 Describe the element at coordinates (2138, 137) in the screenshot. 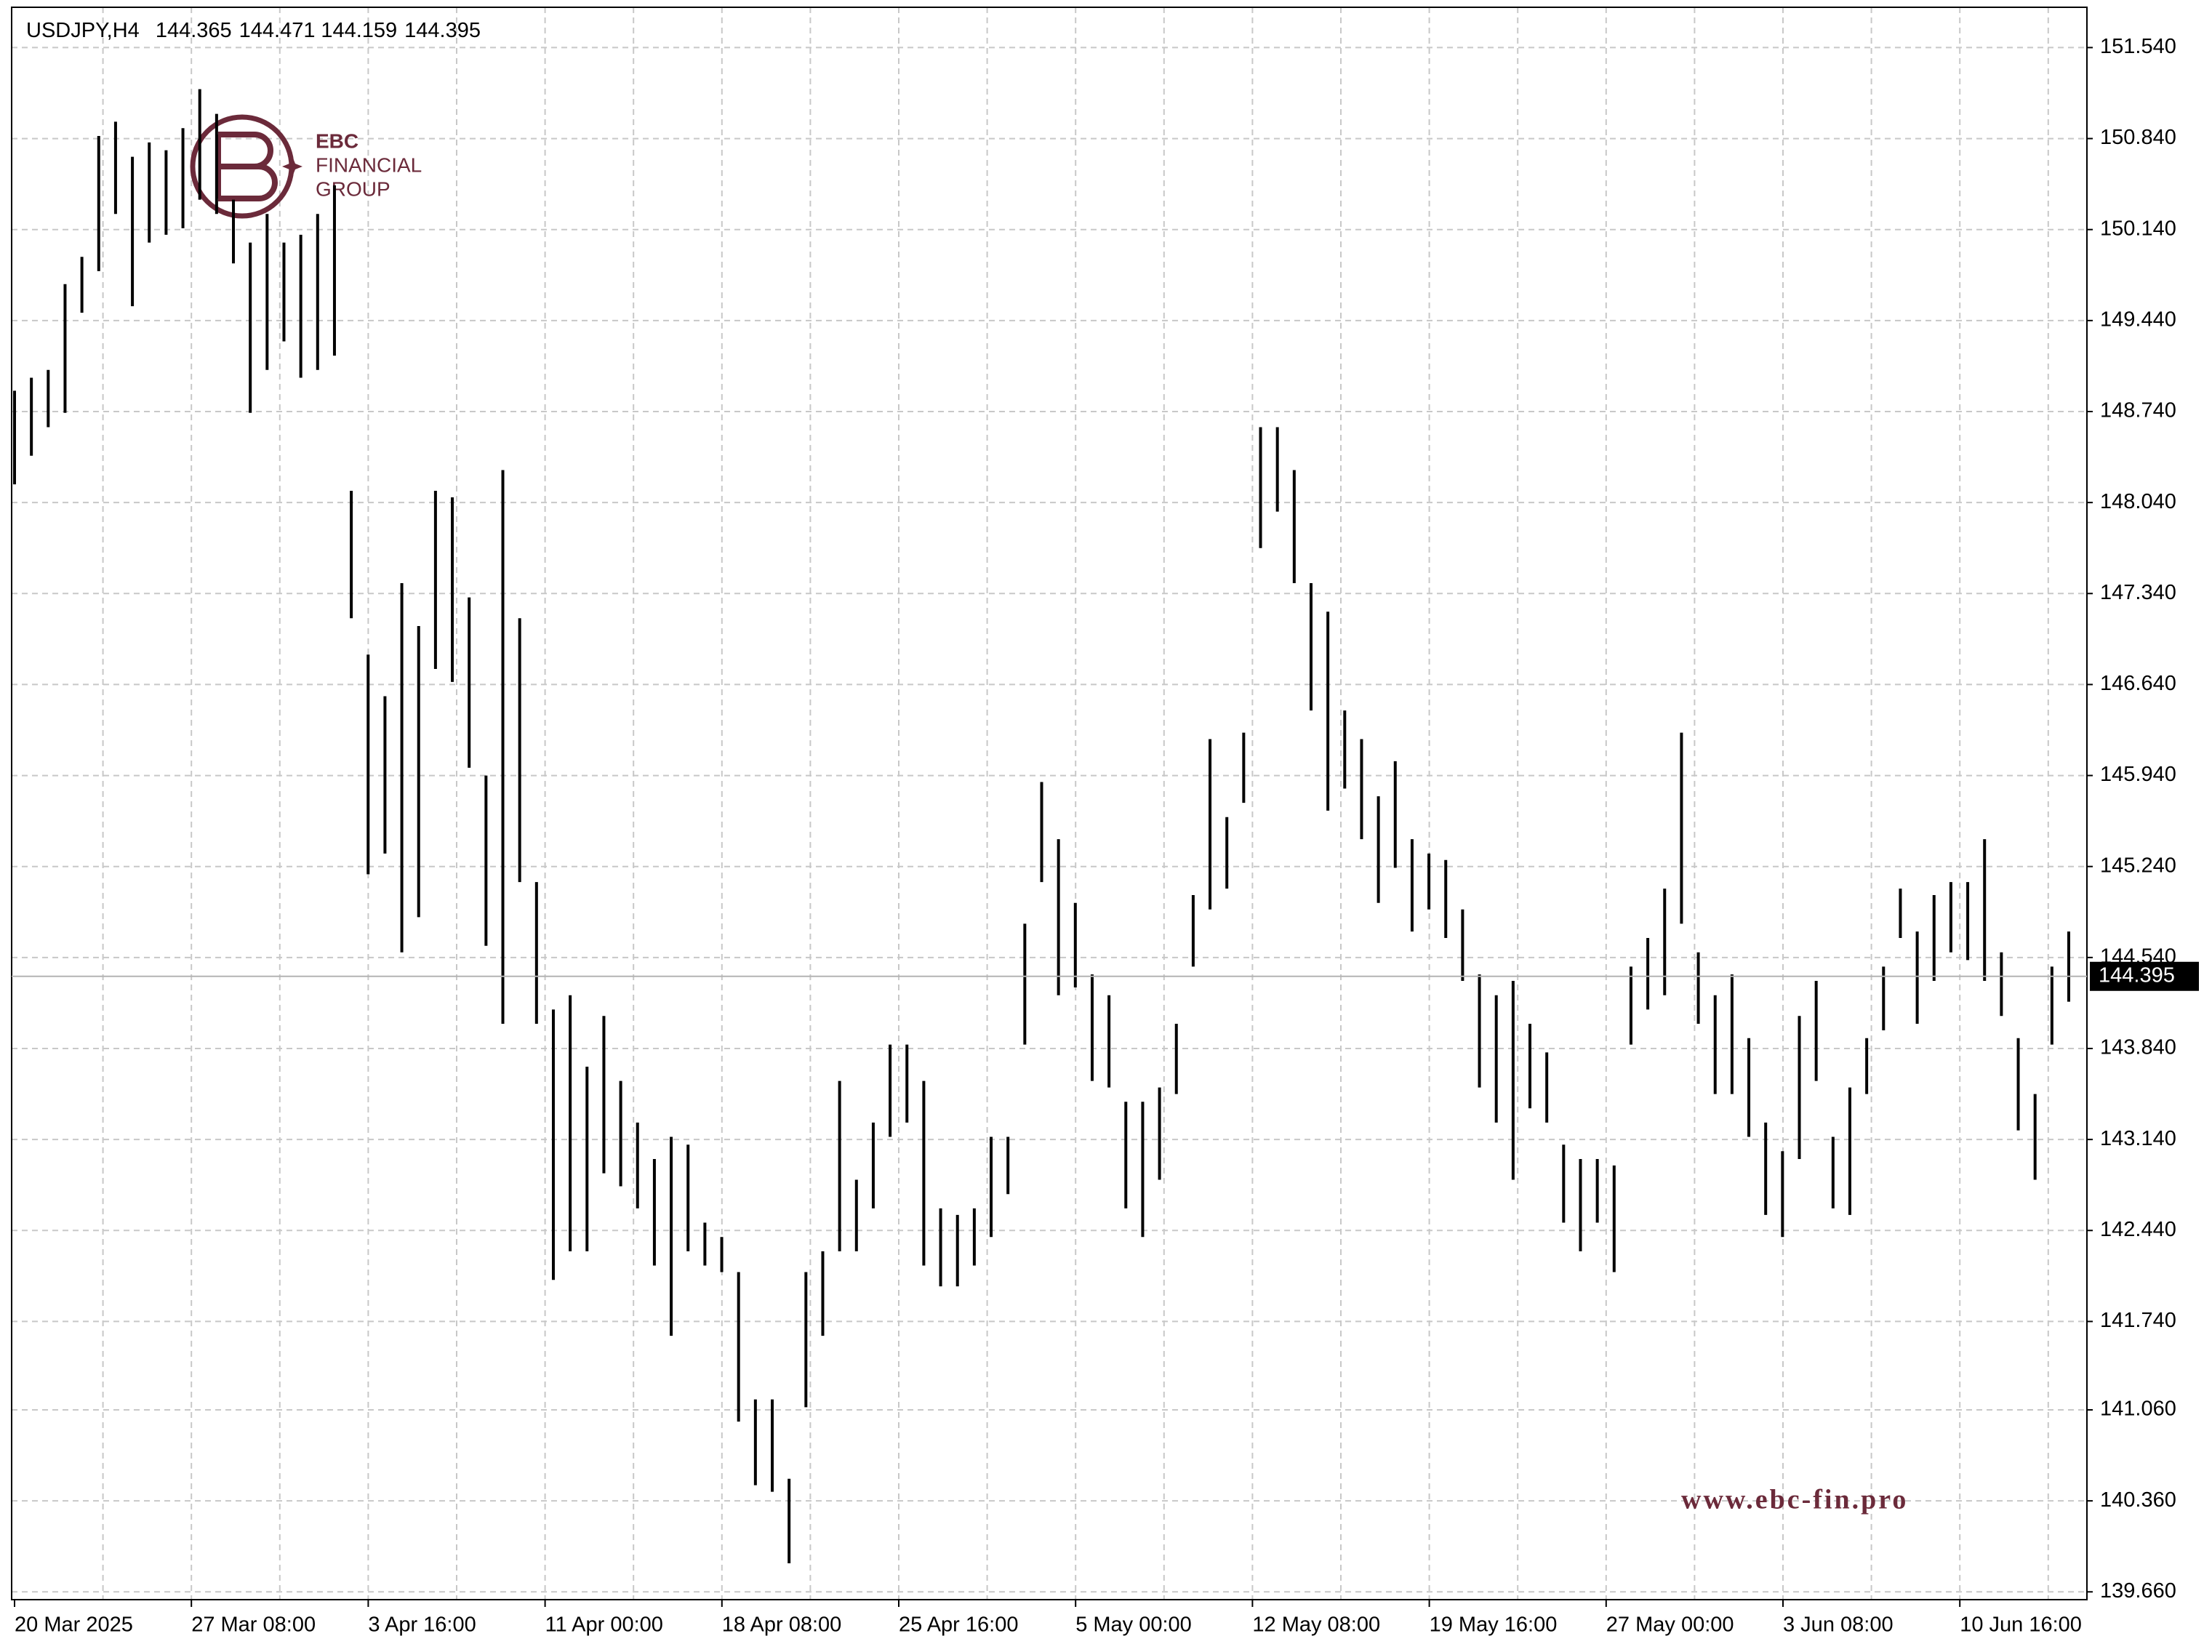

I see `y-tick-label: 150.840` at that location.